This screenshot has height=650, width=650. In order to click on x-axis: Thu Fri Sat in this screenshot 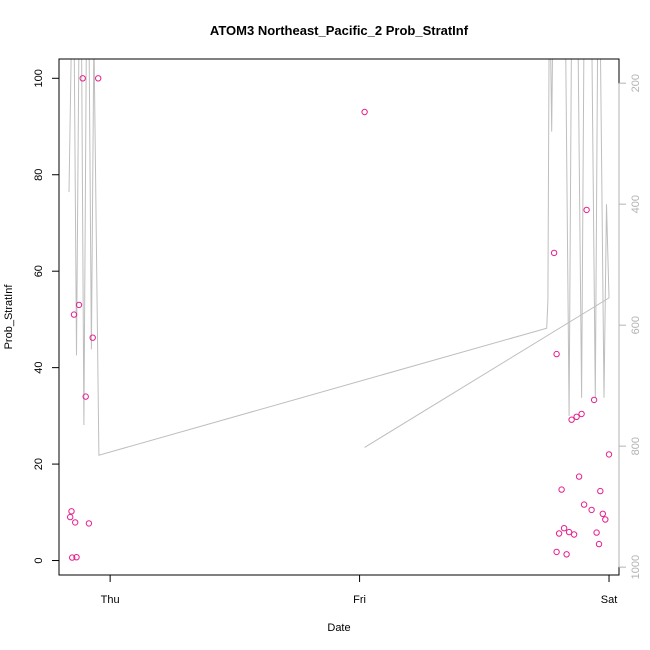, I will do `click(359, 590)`.